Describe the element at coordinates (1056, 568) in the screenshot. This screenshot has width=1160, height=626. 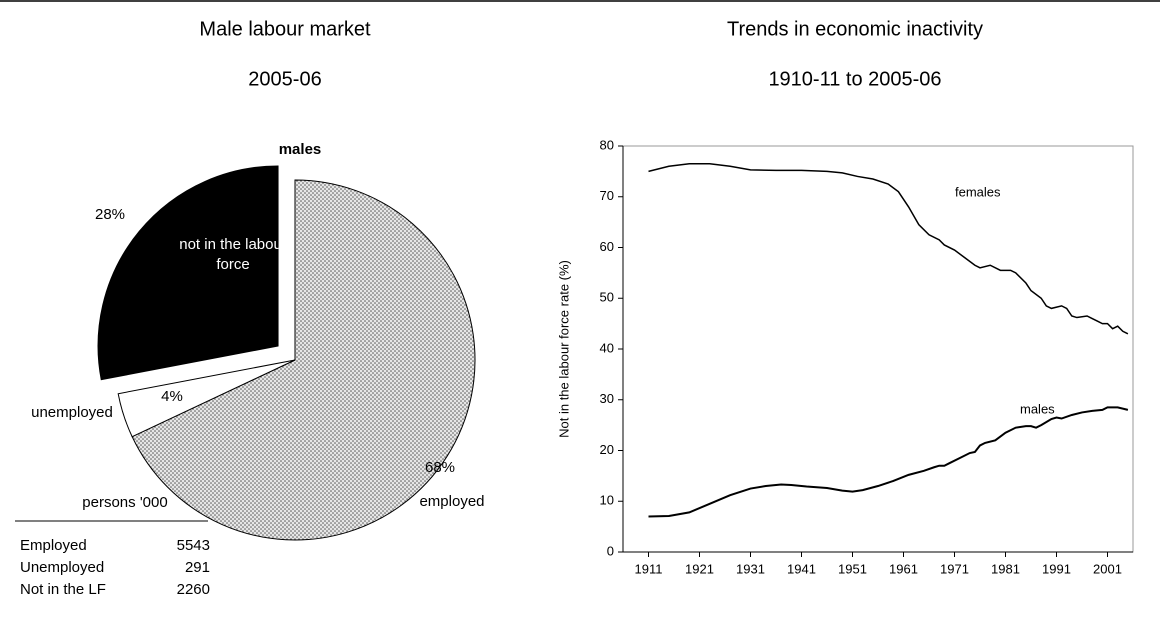
I see `x-tick-label: 1991` at that location.